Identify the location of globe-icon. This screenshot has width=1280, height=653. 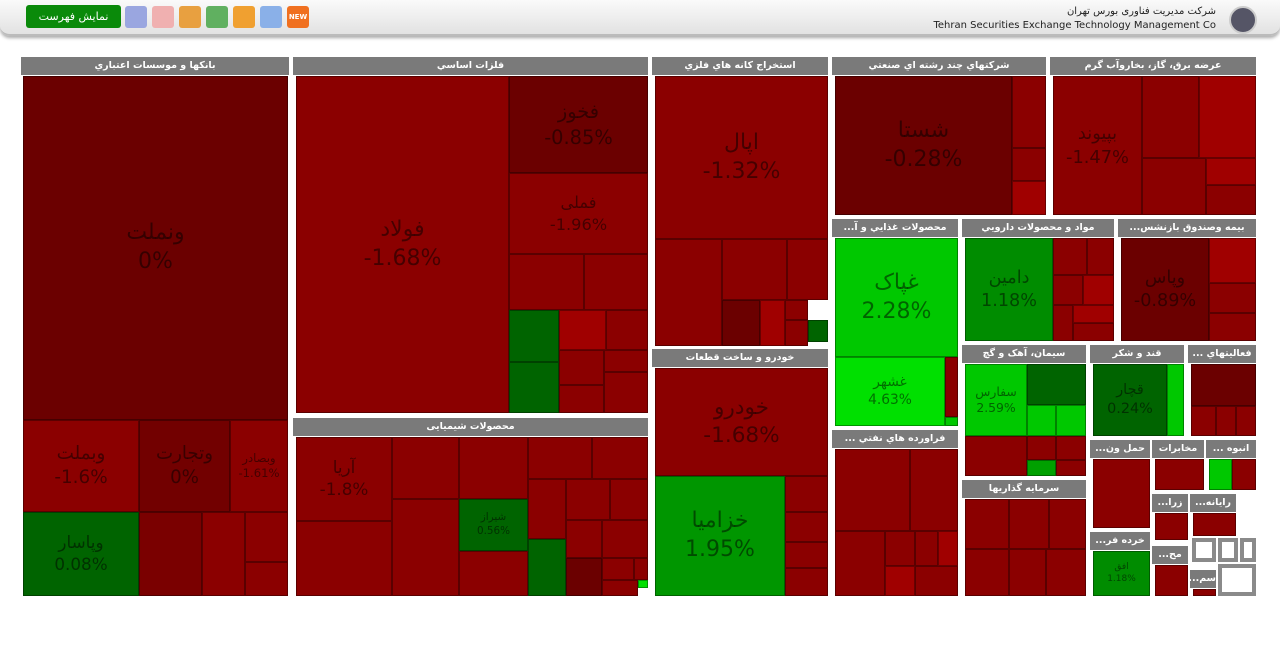
(136, 17).